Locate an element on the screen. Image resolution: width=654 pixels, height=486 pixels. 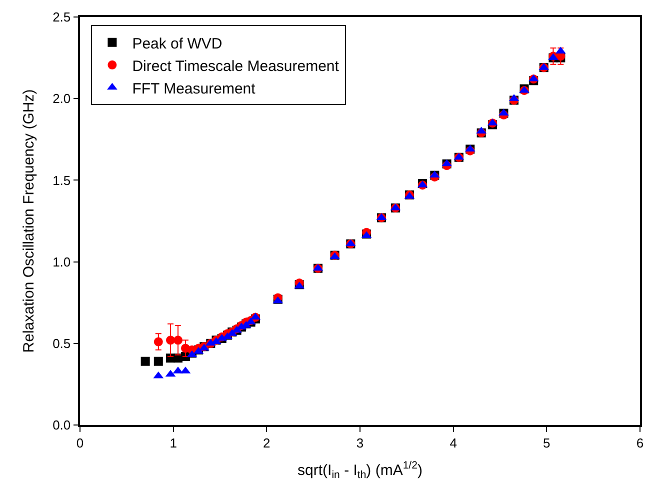
y-tick-label: 2.0 is located at coordinates (61, 98).